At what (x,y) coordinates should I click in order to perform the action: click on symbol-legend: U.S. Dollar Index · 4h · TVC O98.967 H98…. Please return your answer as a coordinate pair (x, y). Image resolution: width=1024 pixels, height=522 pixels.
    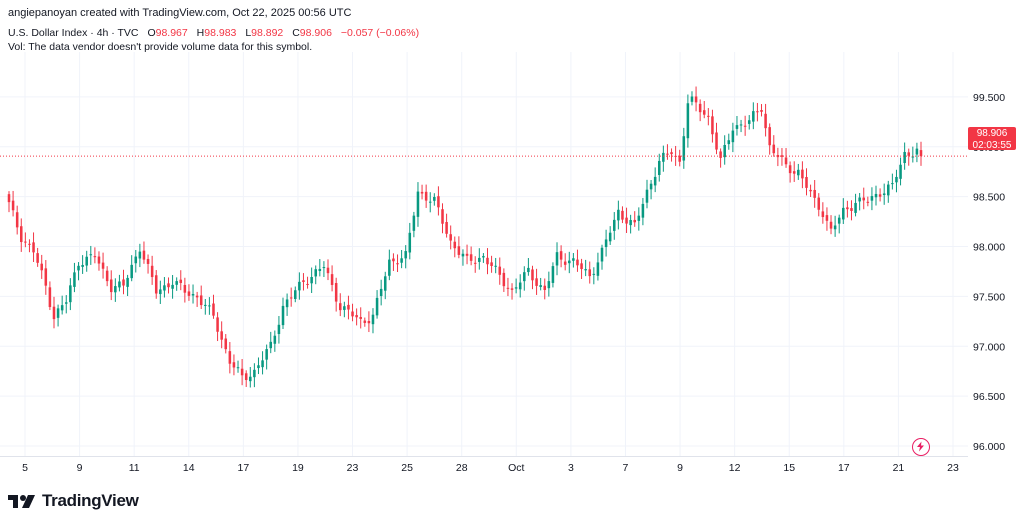
    Looking at the image, I should click on (213, 33).